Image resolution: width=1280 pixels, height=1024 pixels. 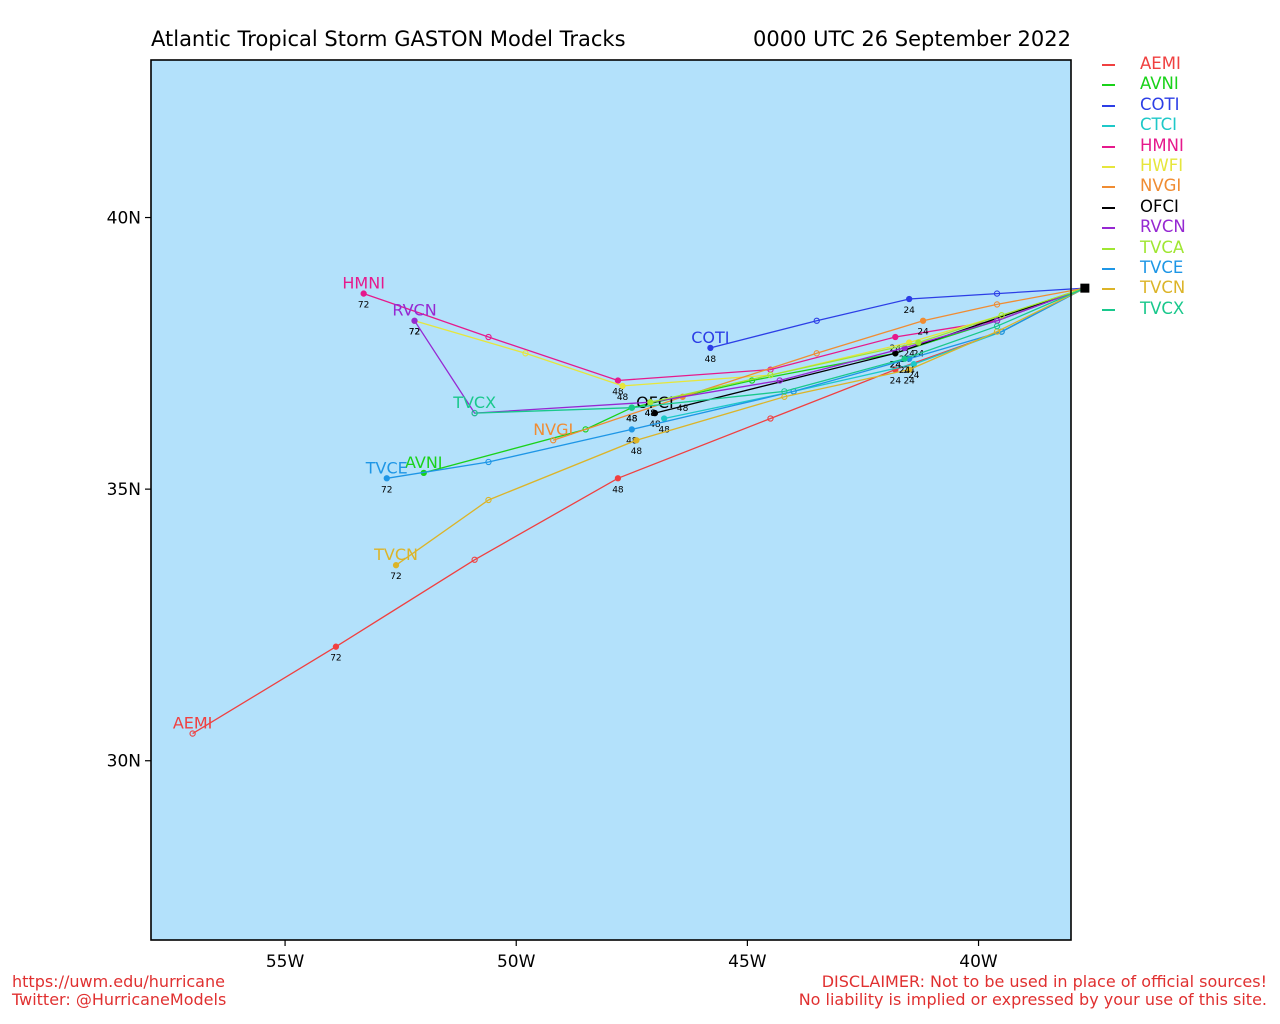 I want to click on legend-label: AVNI, so click(x=1159, y=84).